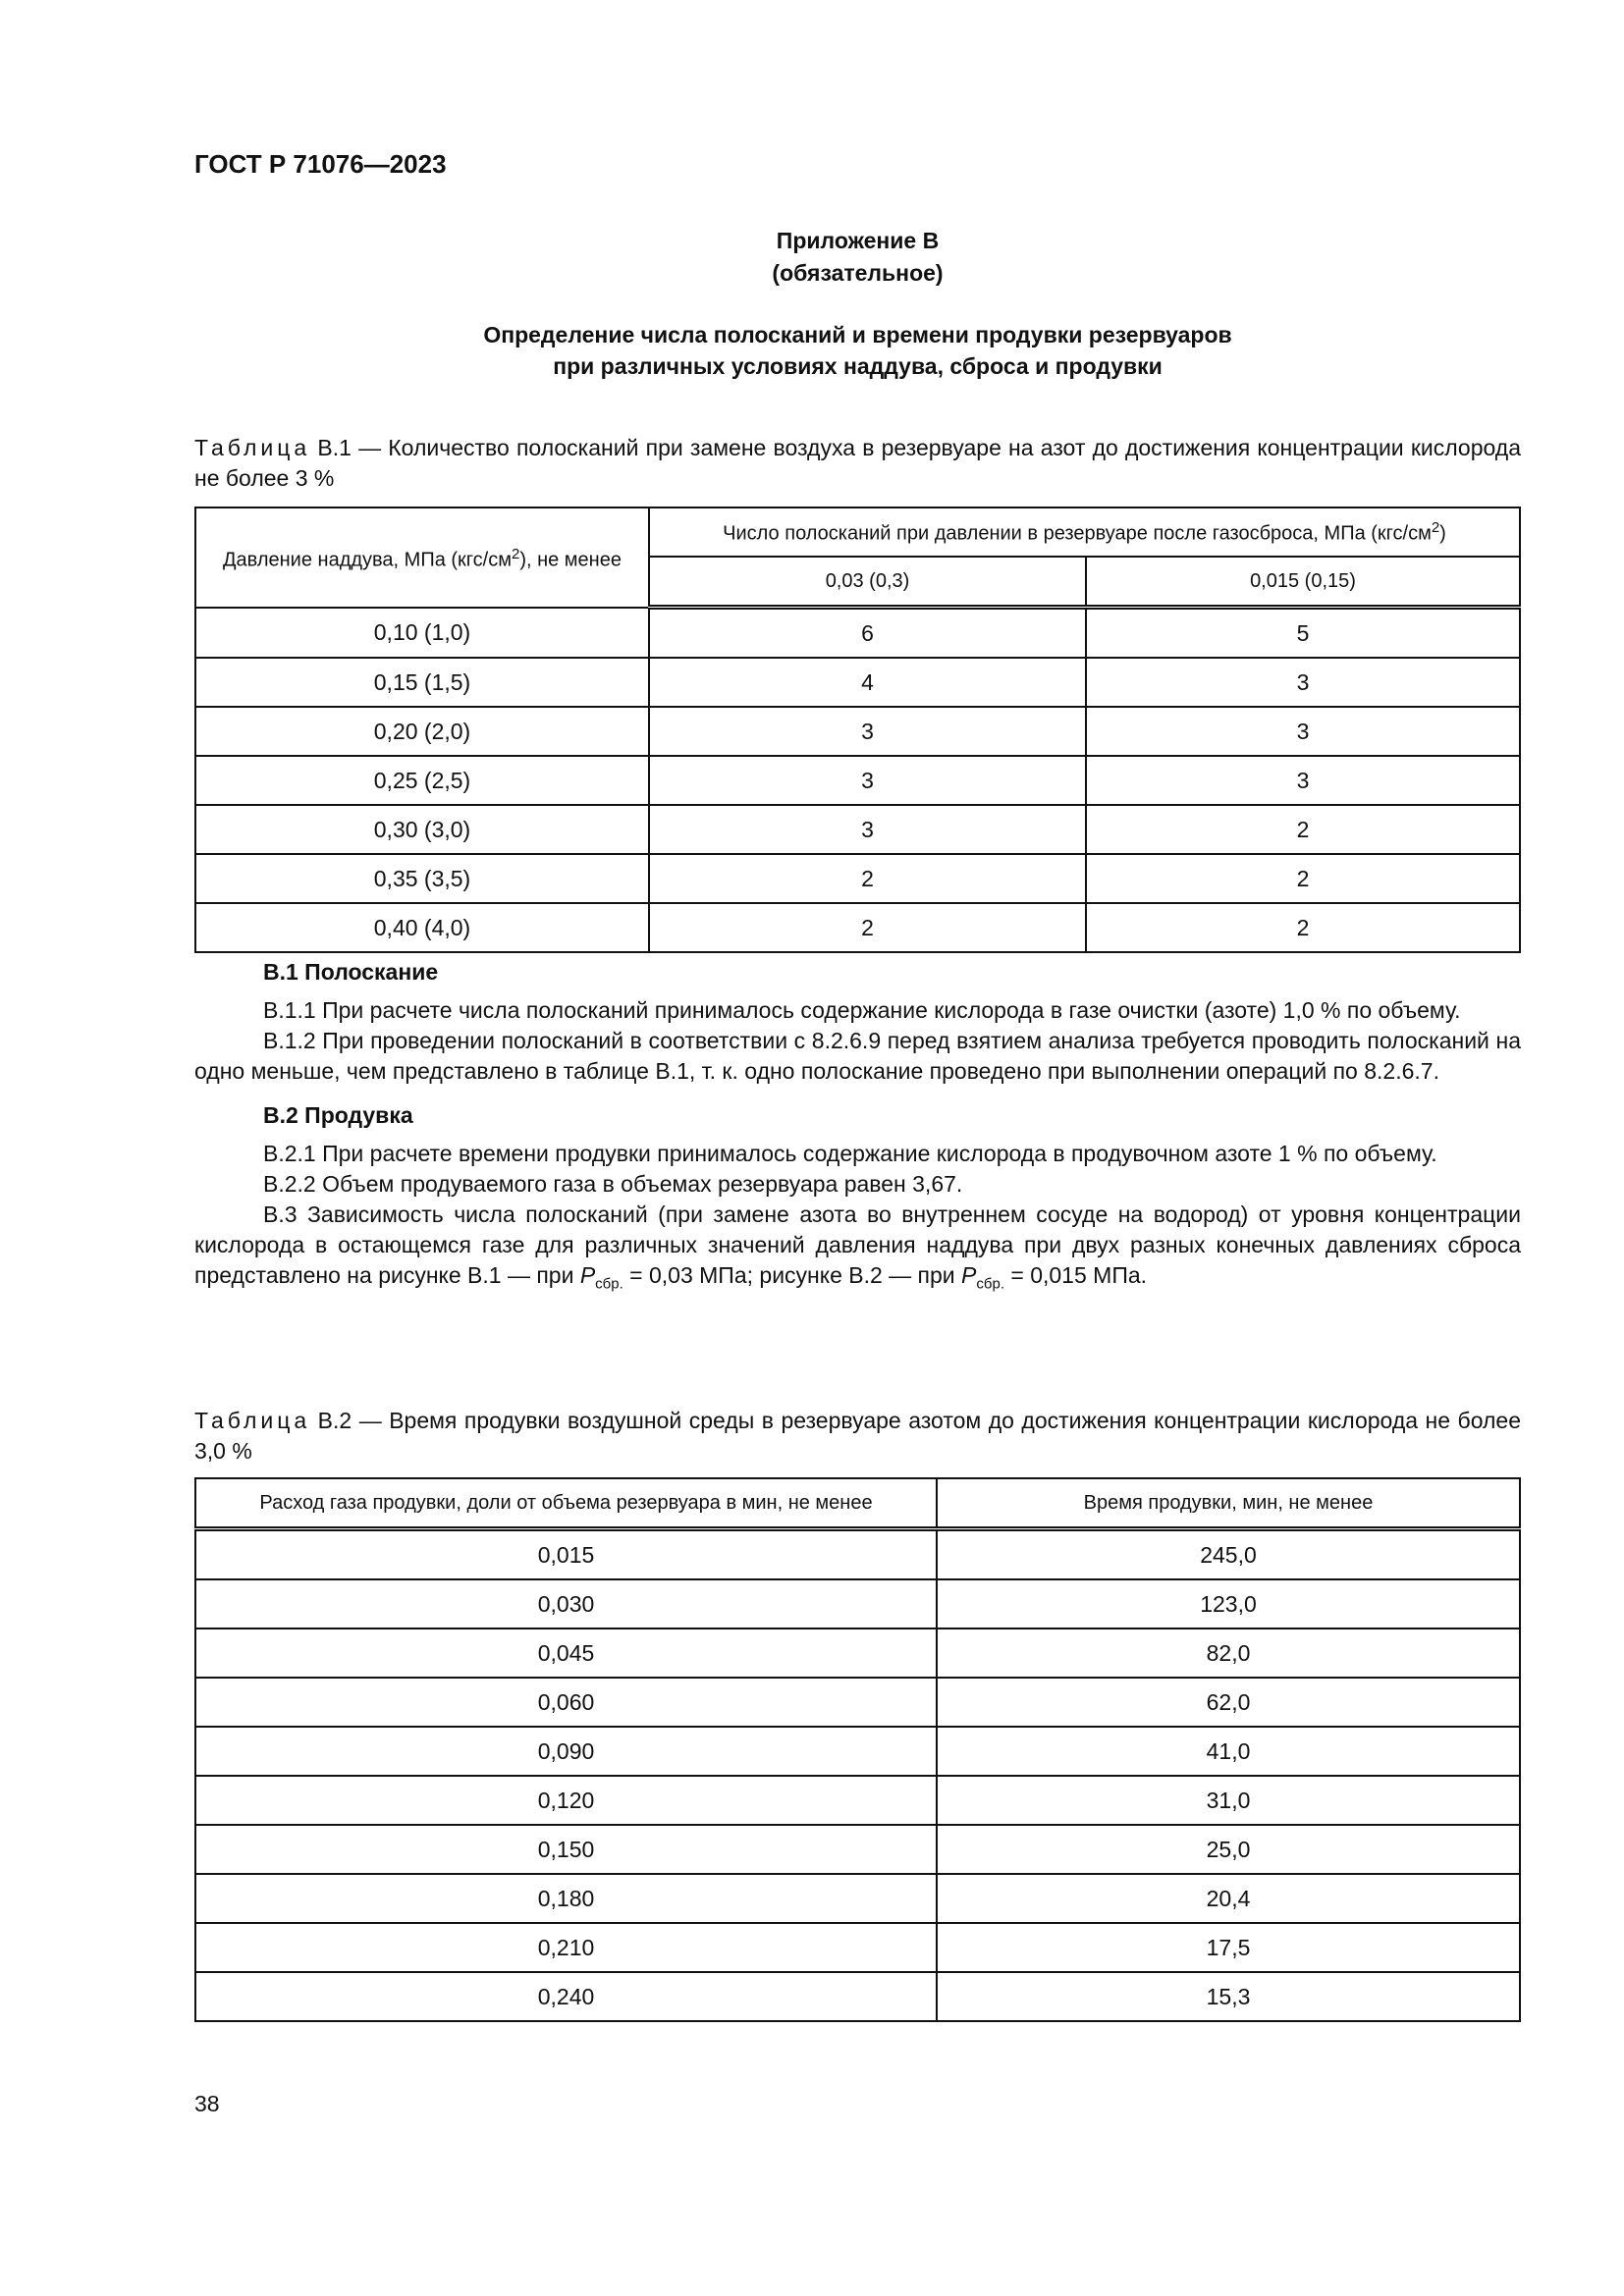 The width and height of the screenshot is (1624, 2296). I want to click on table-cell: 0,150, so click(566, 1850).